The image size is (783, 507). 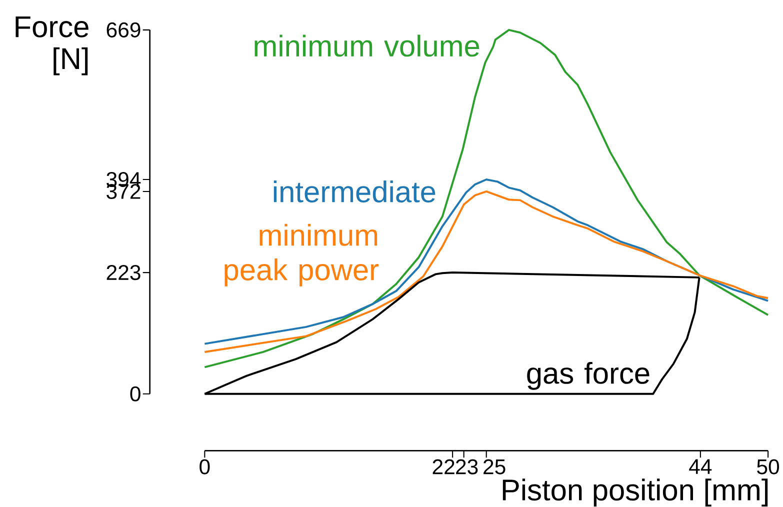 I want to click on x-tick-label: 0, so click(x=205, y=467).